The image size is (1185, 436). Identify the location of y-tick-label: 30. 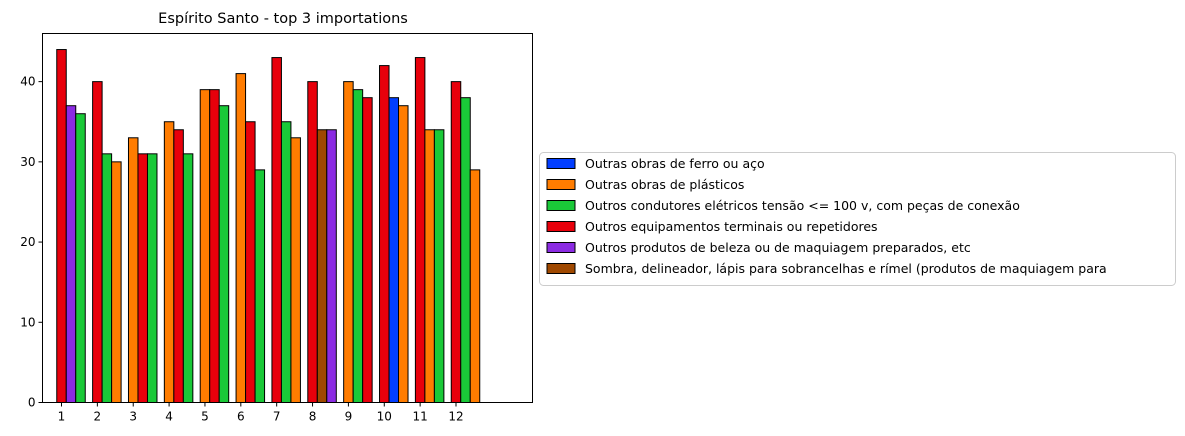
(27, 162).